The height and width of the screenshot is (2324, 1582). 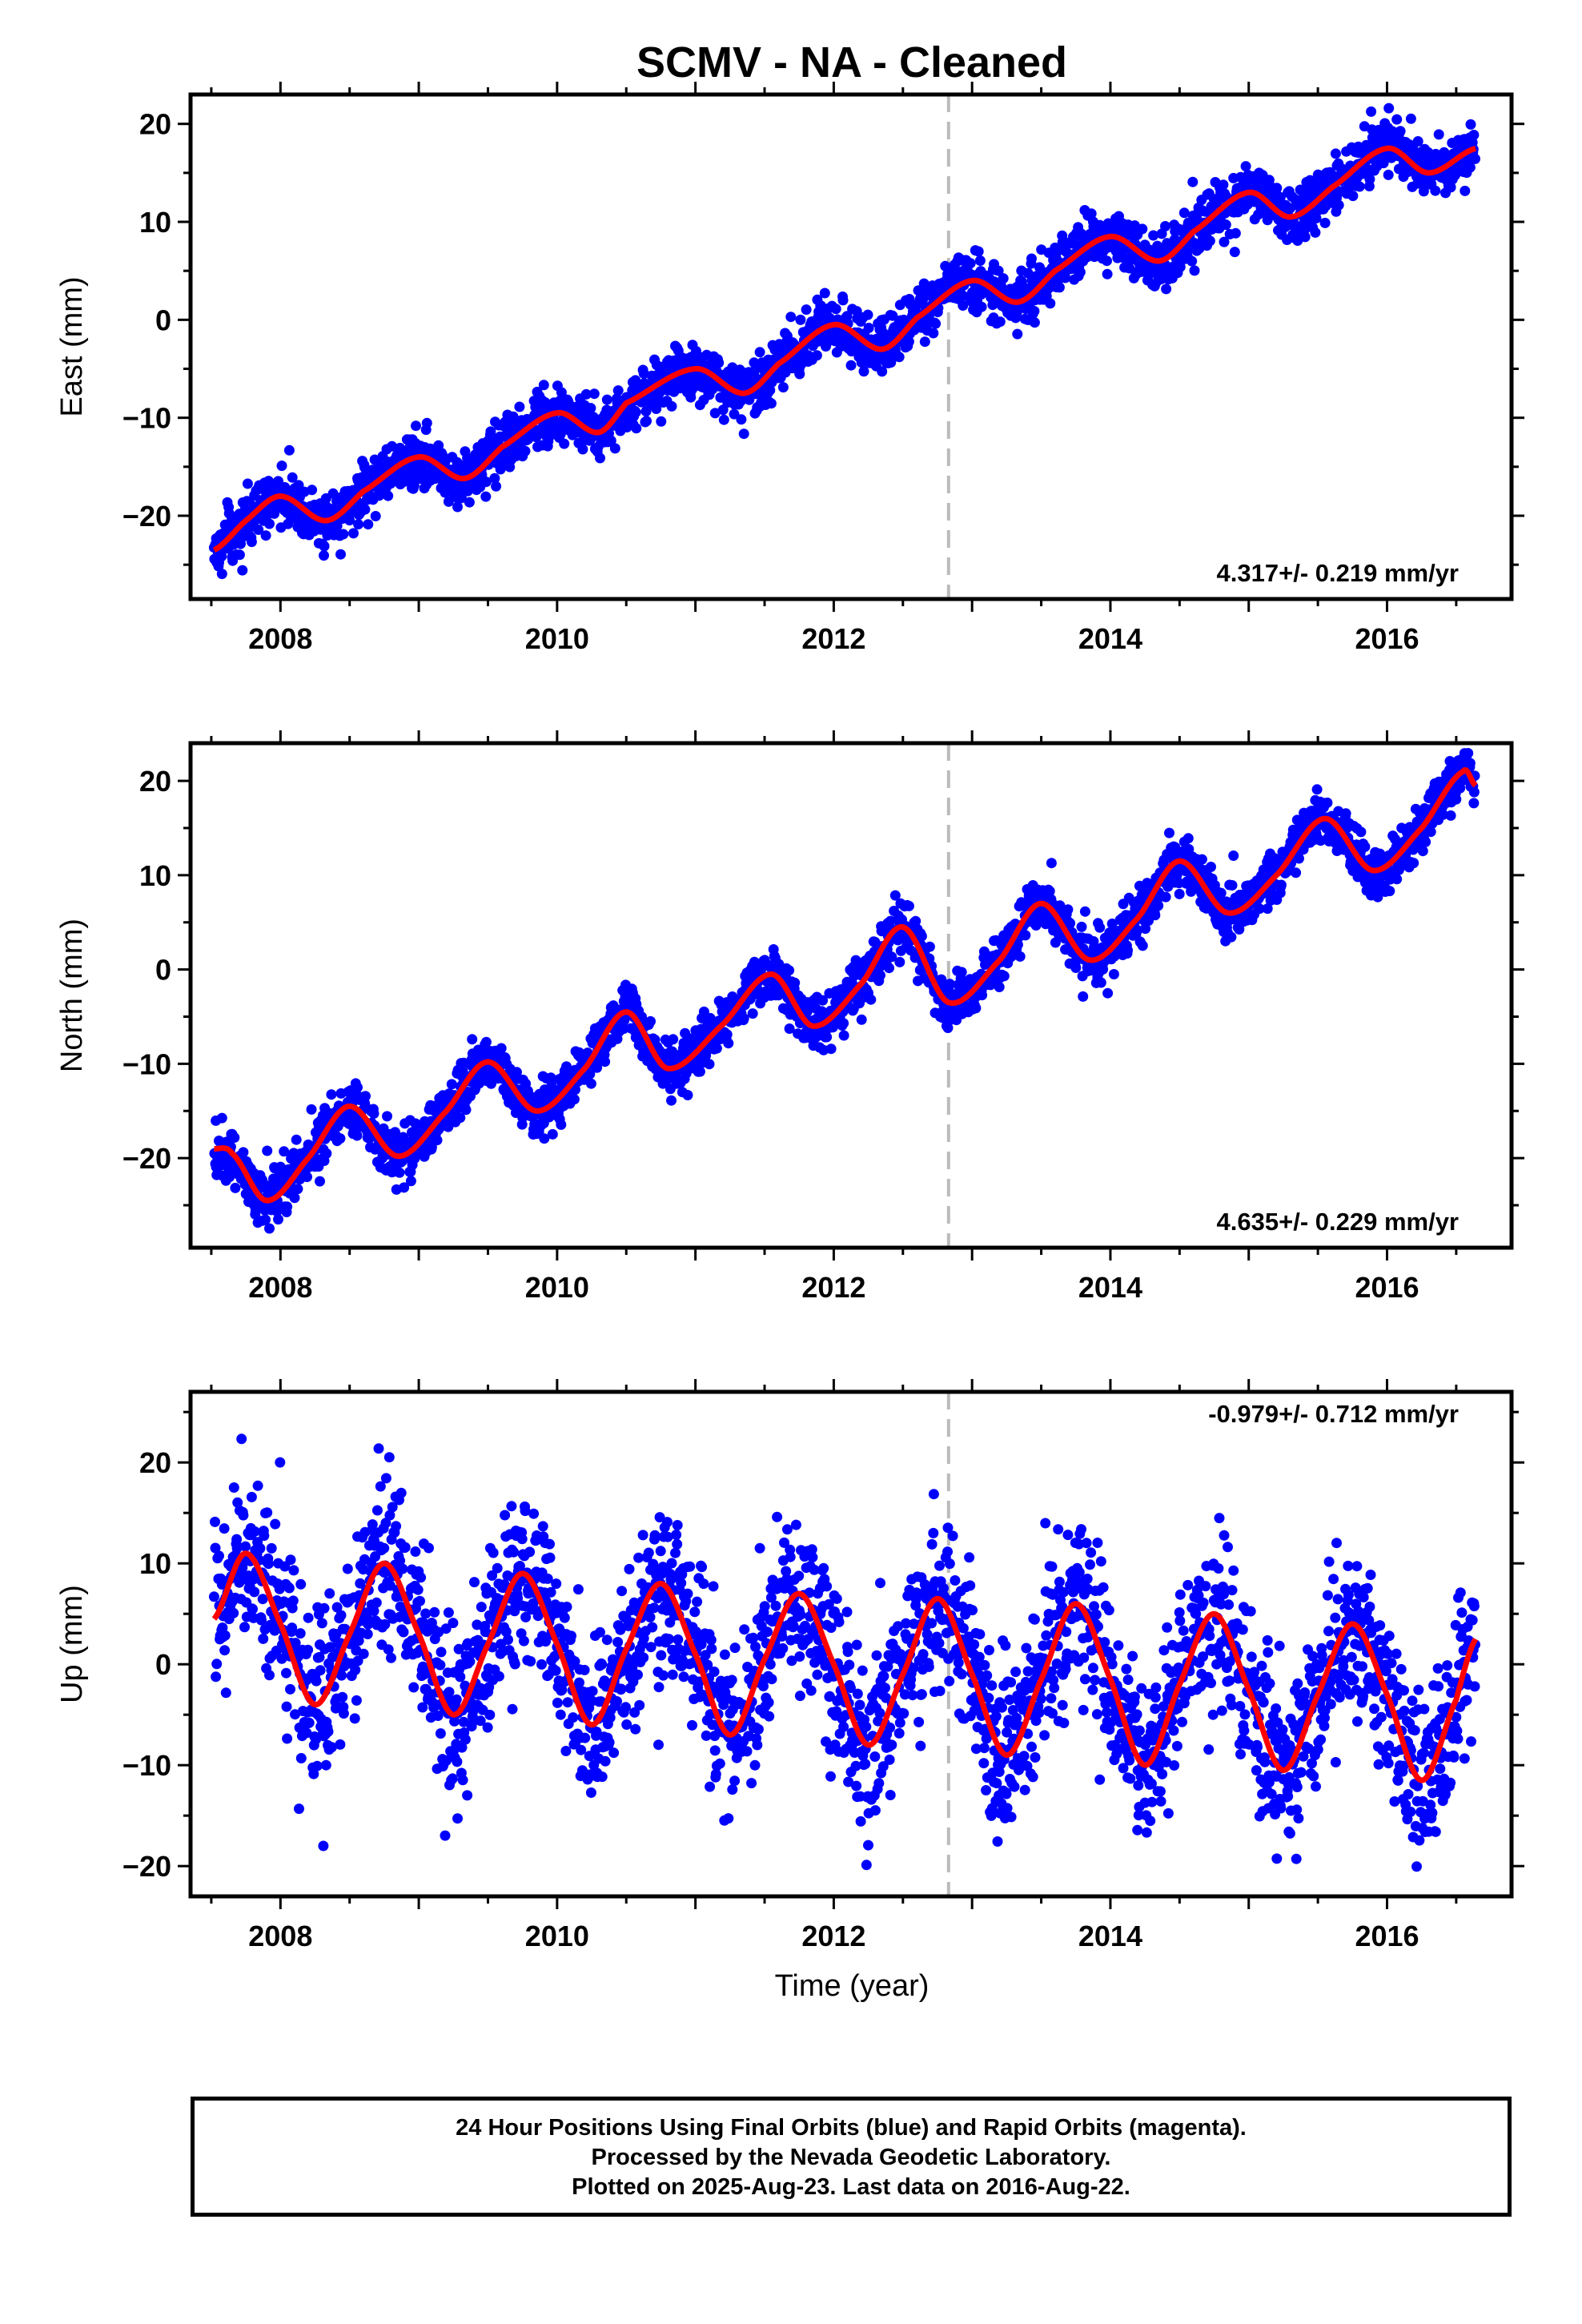 What do you see at coordinates (1387, 638) in the screenshot?
I see `x-tick-label: 2016` at bounding box center [1387, 638].